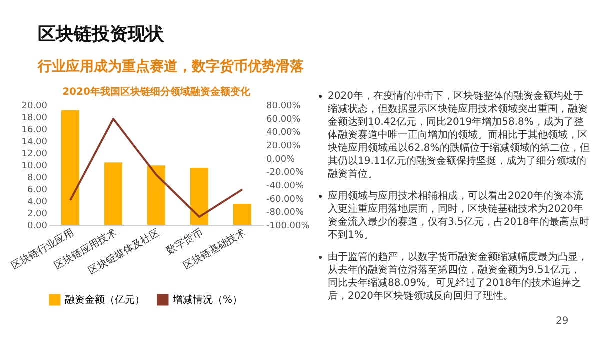 The height and width of the screenshot is (338, 600). What do you see at coordinates (35, 131) in the screenshot?
I see `y-tick-label: 16.00` at bounding box center [35, 131].